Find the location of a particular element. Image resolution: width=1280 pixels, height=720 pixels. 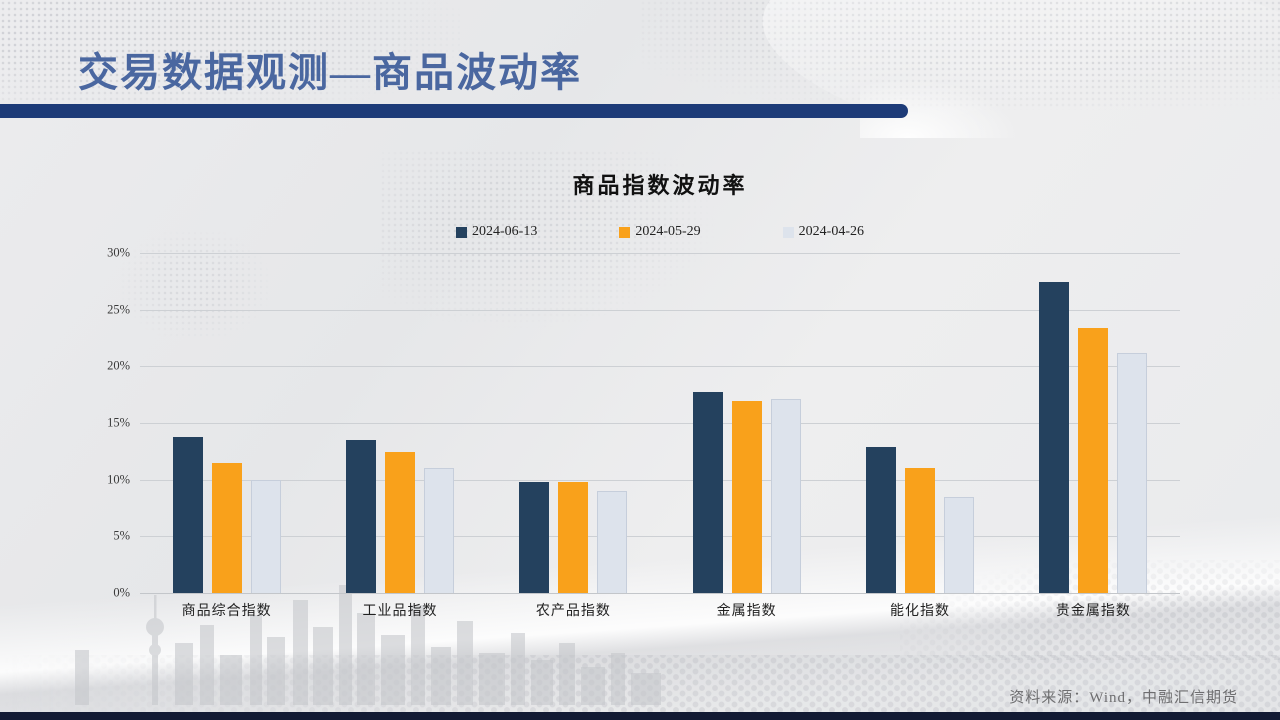

page-title: 交易数据观测—商品波动率 is located at coordinates (330, 72).